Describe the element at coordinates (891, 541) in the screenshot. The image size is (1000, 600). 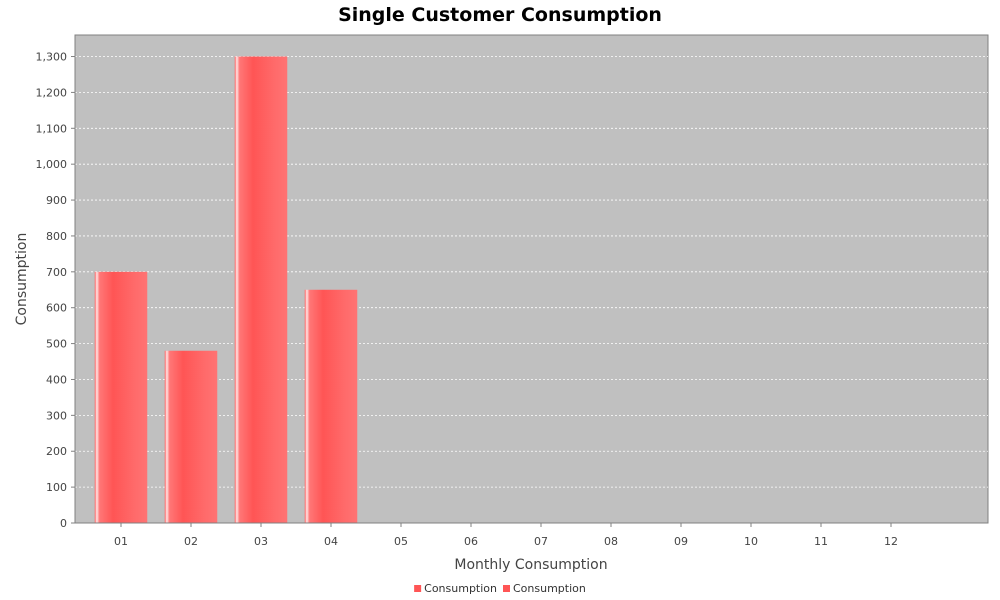
I see `x-tick-label: 12` at that location.